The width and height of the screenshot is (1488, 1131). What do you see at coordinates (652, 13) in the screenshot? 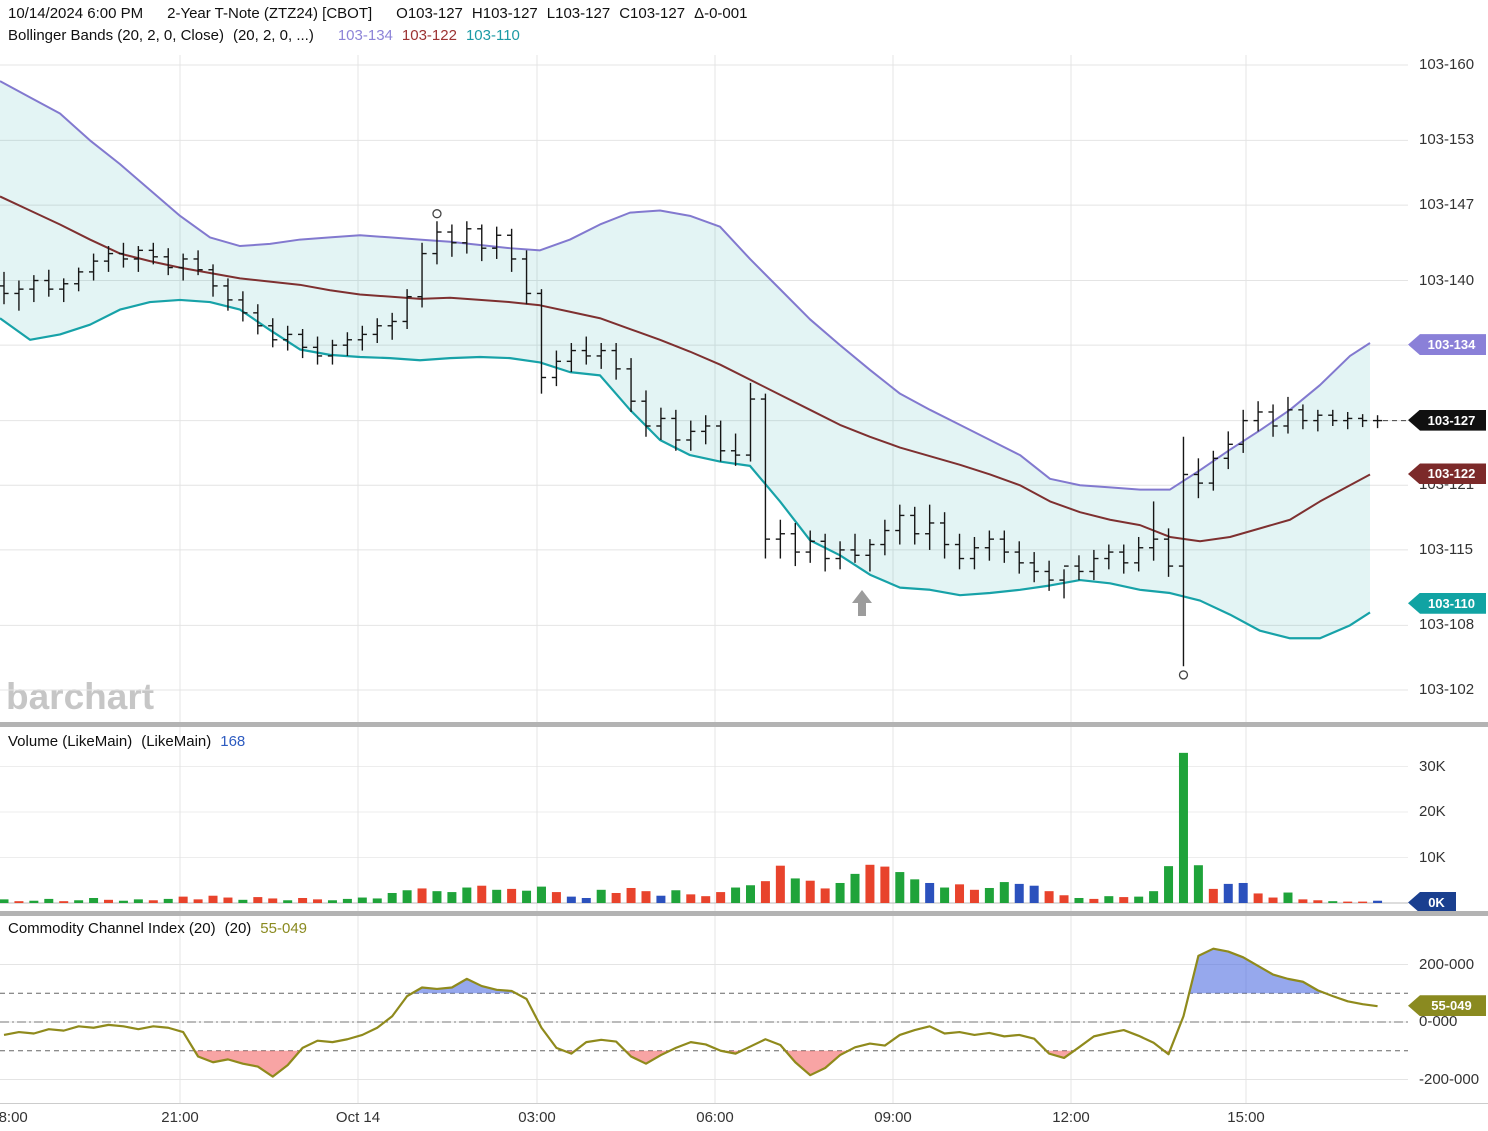
I see `header-close: C103-127` at bounding box center [652, 13].